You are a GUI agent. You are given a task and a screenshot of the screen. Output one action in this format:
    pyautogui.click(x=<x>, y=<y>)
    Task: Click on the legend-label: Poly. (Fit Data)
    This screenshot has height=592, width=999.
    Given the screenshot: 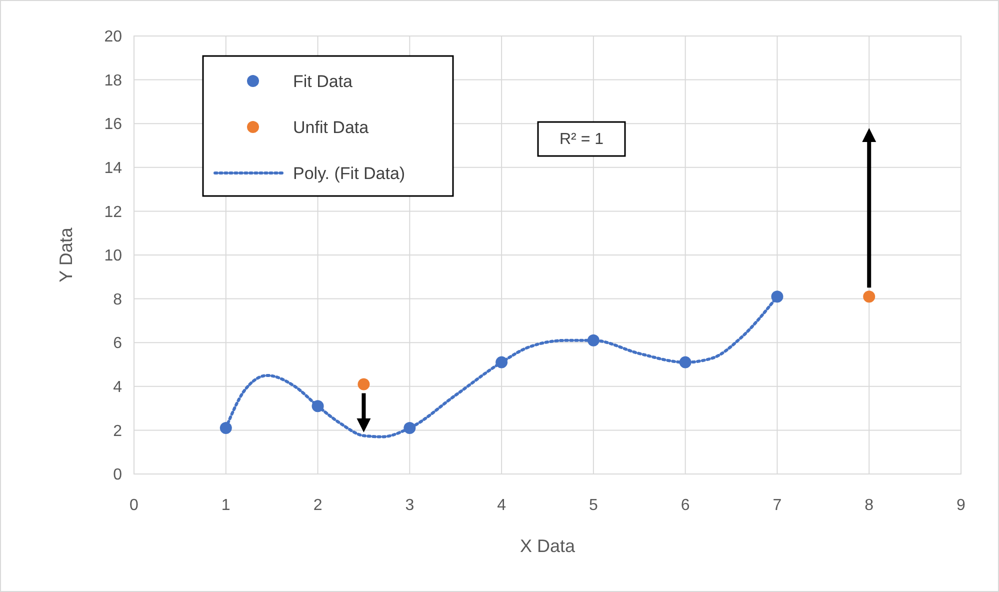 What is the action you would take?
    pyautogui.click(x=349, y=173)
    